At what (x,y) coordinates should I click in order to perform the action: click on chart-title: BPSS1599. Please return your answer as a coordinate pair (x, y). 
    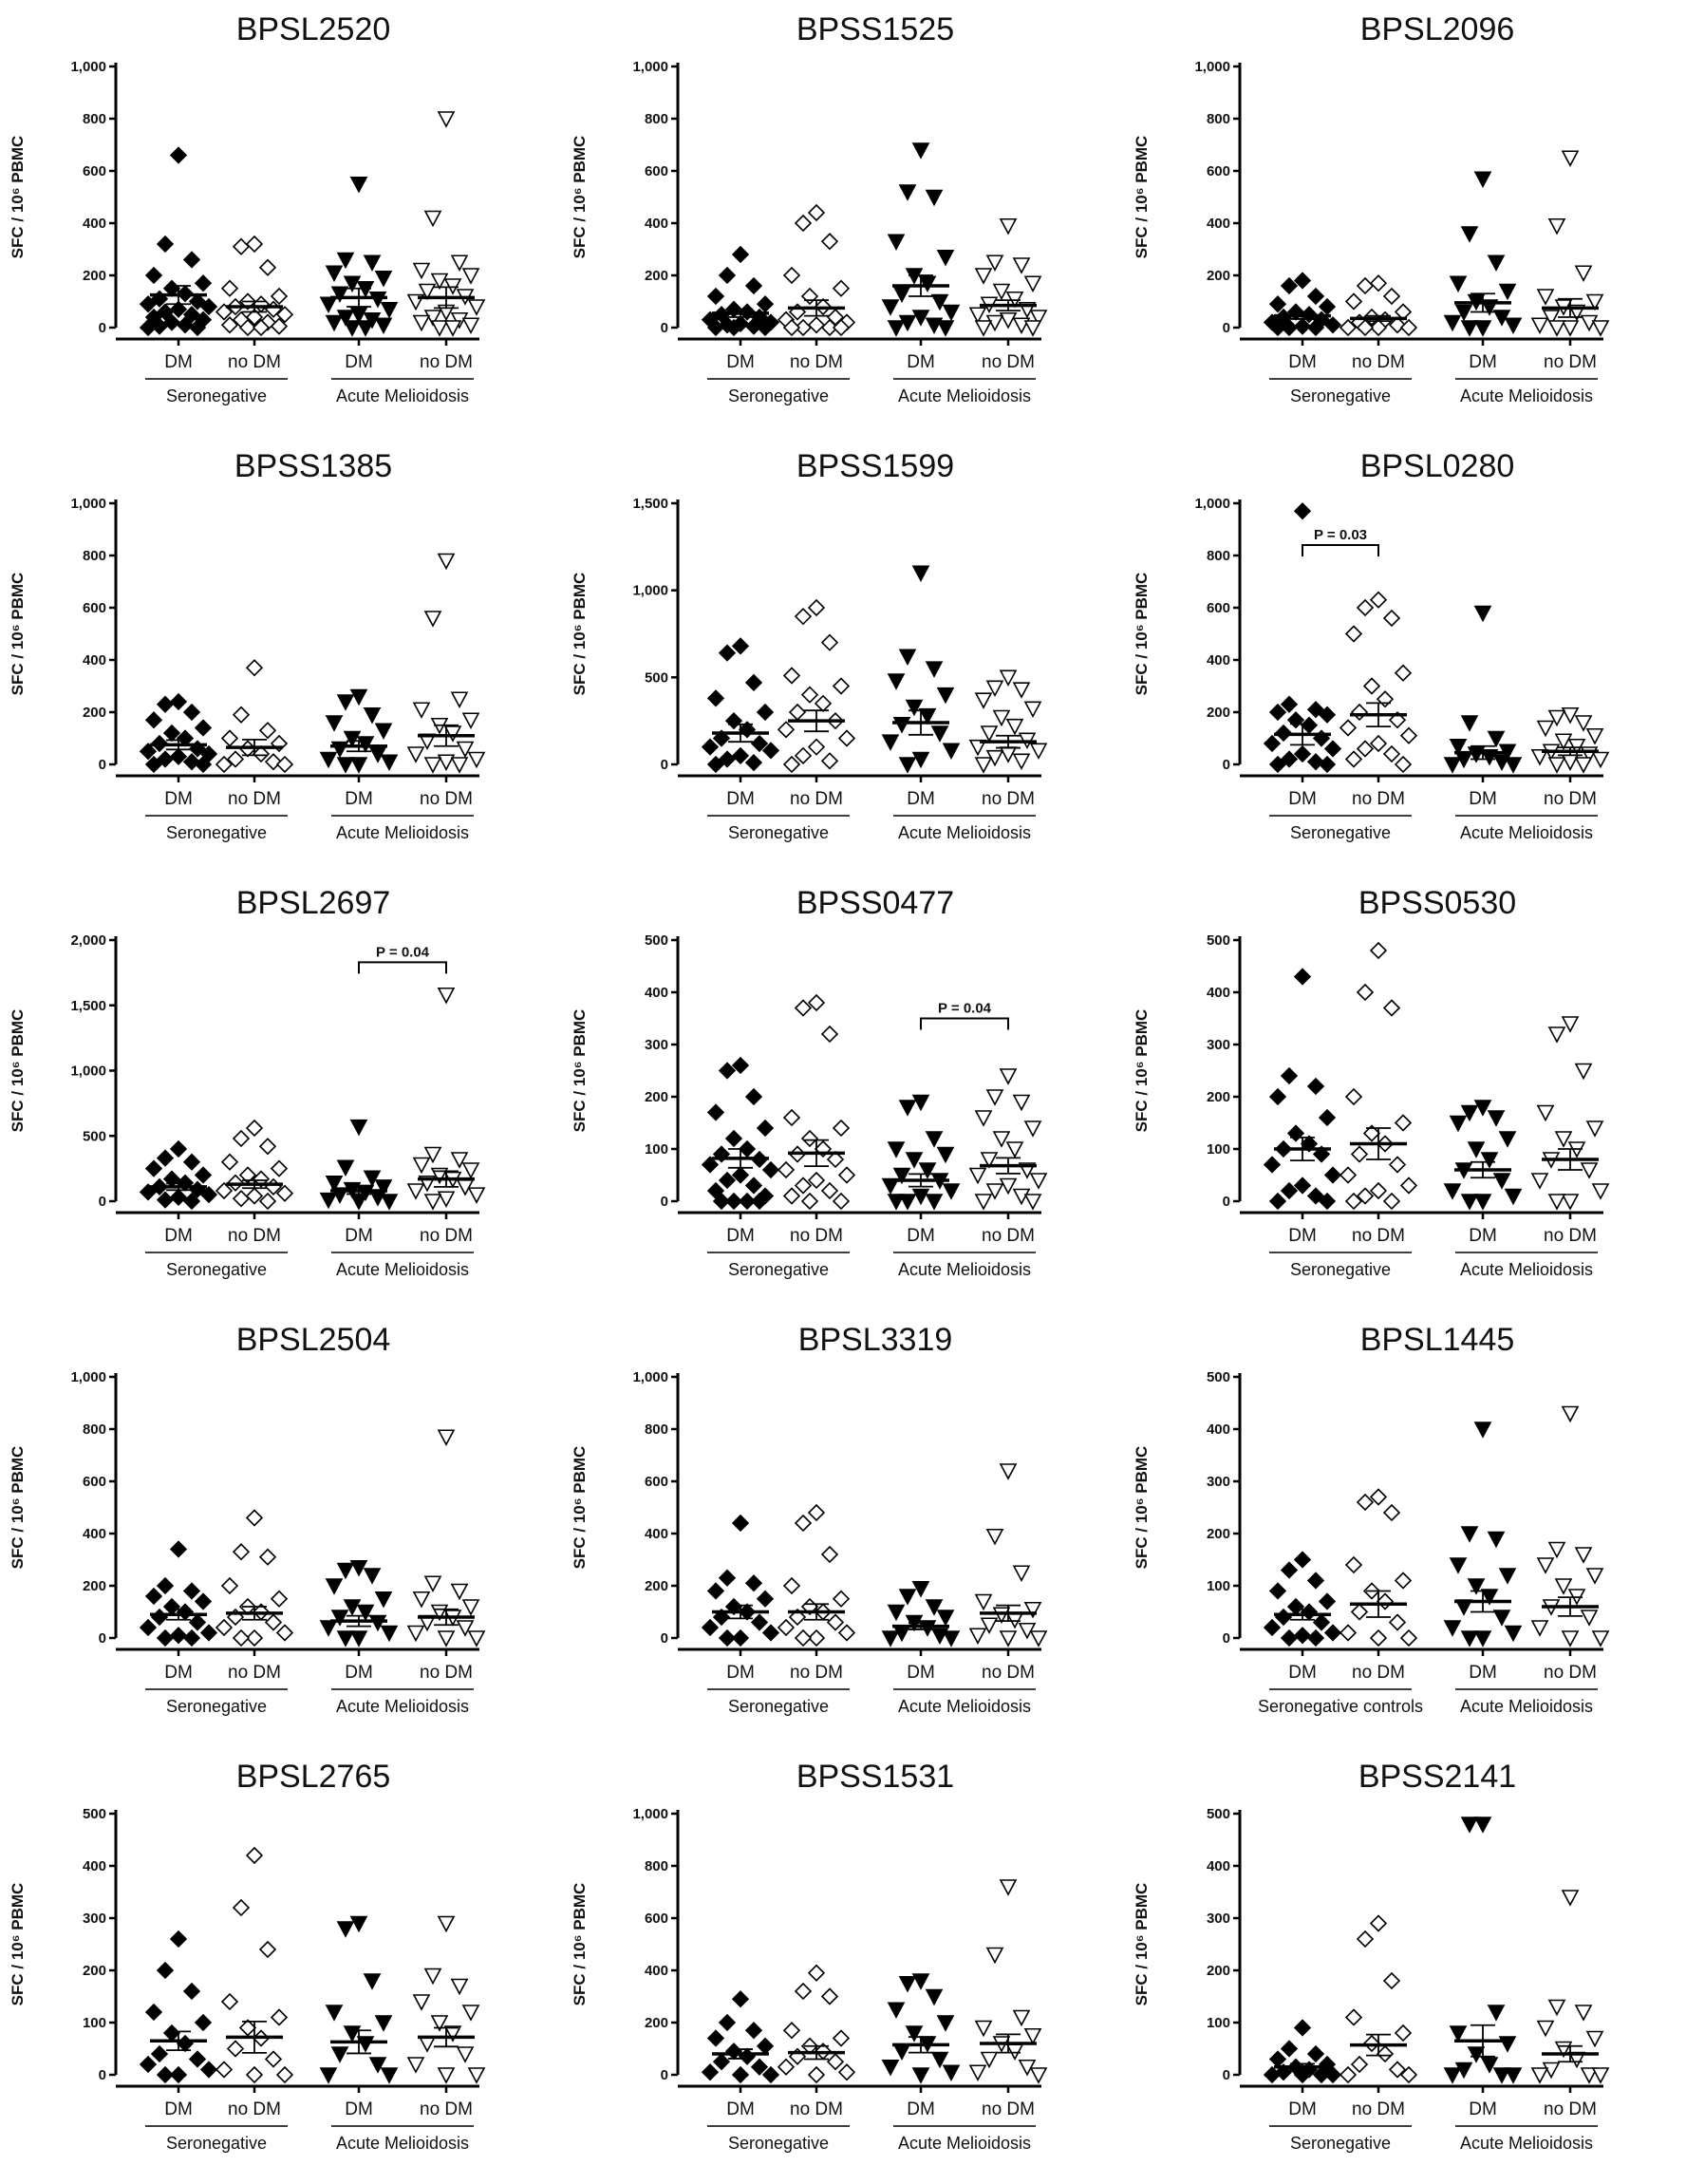
    Looking at the image, I should click on (875, 466).